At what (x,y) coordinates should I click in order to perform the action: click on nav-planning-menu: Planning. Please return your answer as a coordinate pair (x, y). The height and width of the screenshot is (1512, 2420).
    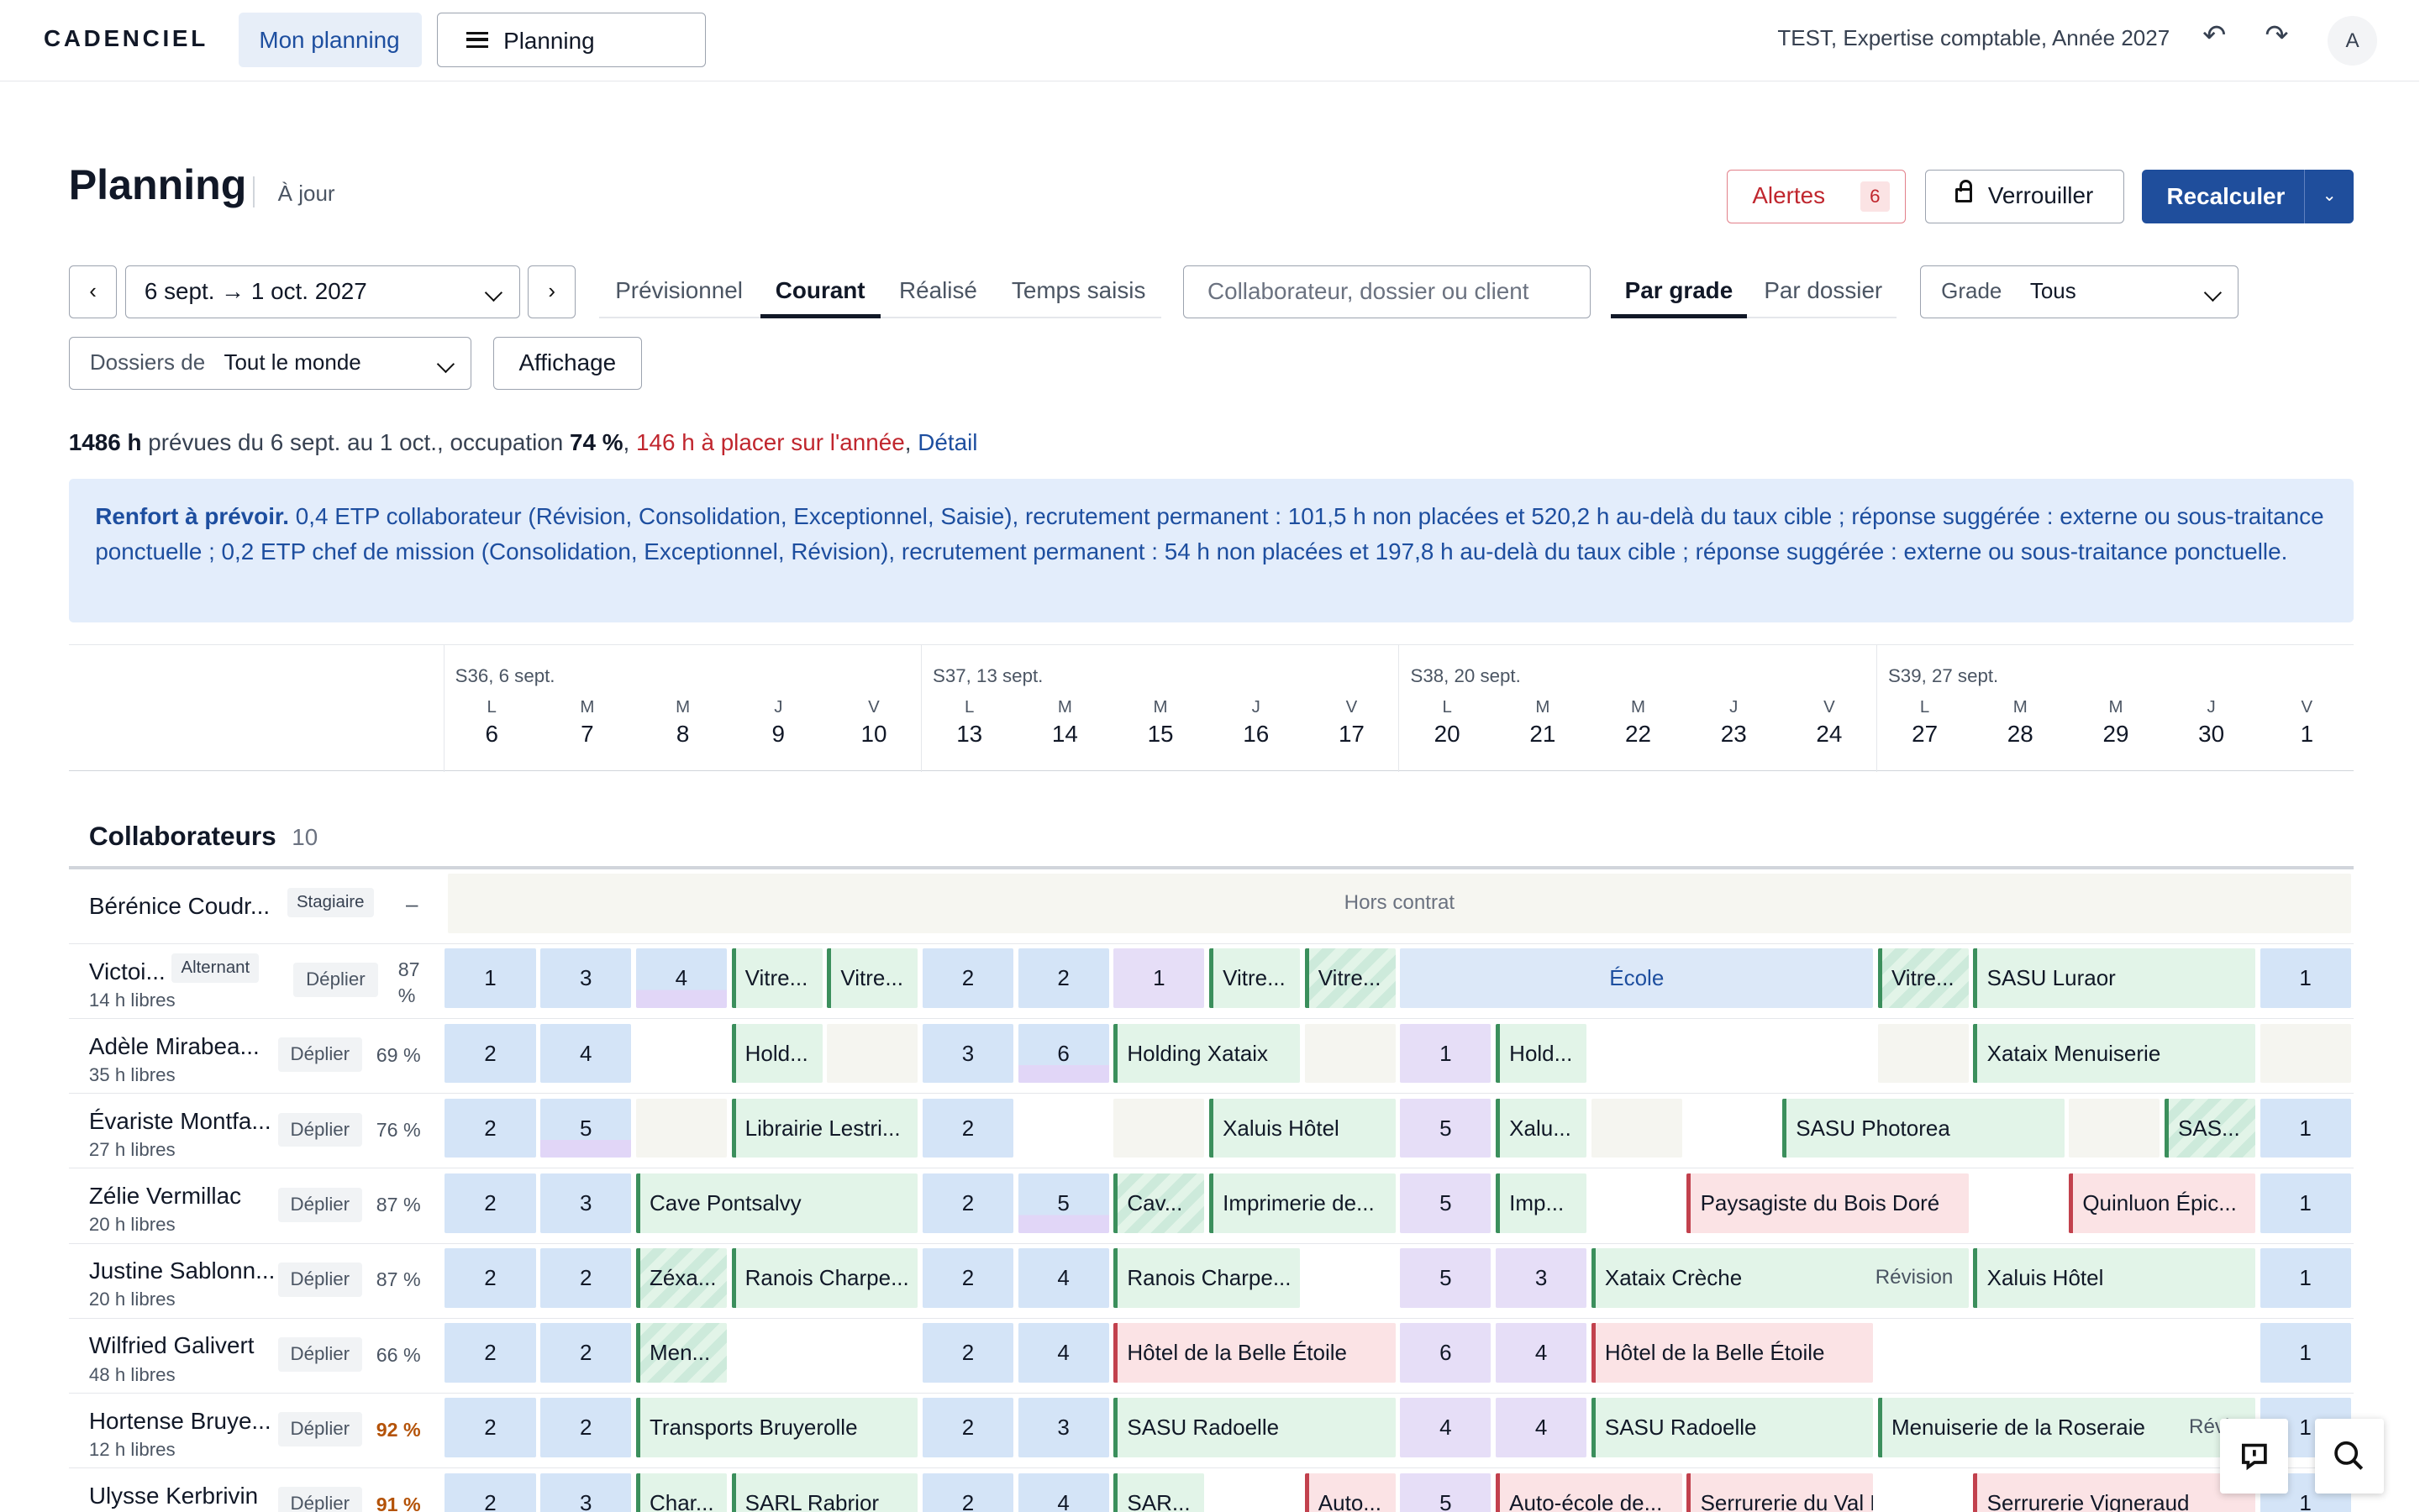
    Looking at the image, I should click on (571, 39).